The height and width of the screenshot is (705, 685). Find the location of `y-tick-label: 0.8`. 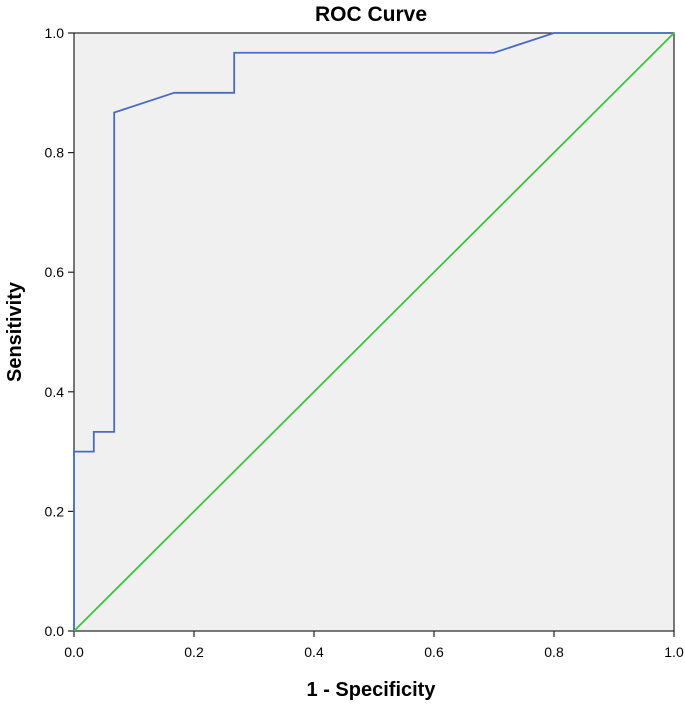

y-tick-label: 0.8 is located at coordinates (55, 153).